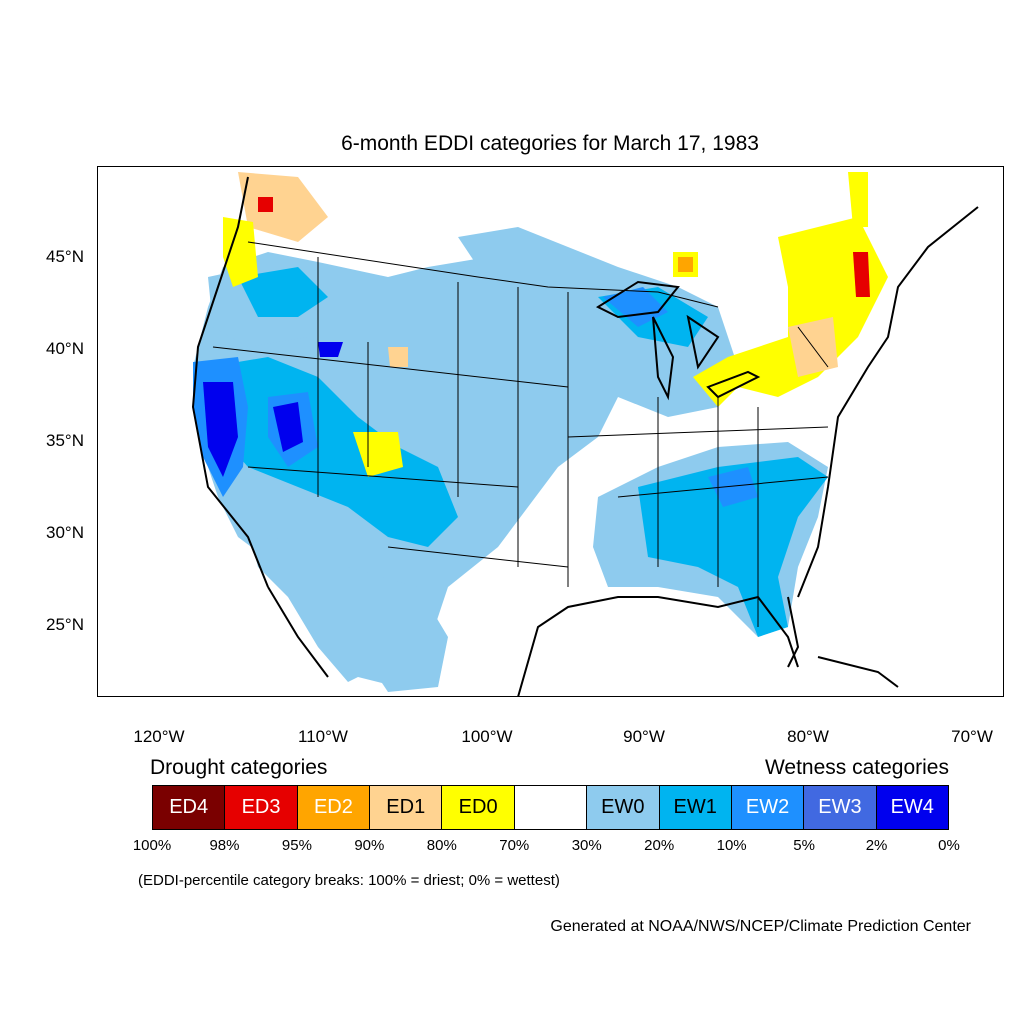  I want to click on legend-swatch-ew0: EW0, so click(623, 807).